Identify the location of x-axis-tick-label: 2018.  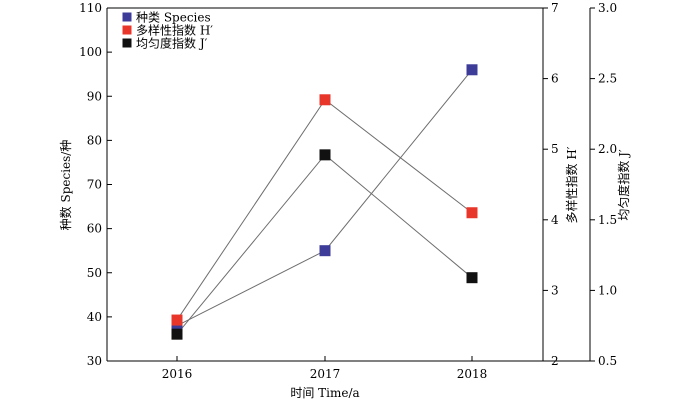
(472, 374).